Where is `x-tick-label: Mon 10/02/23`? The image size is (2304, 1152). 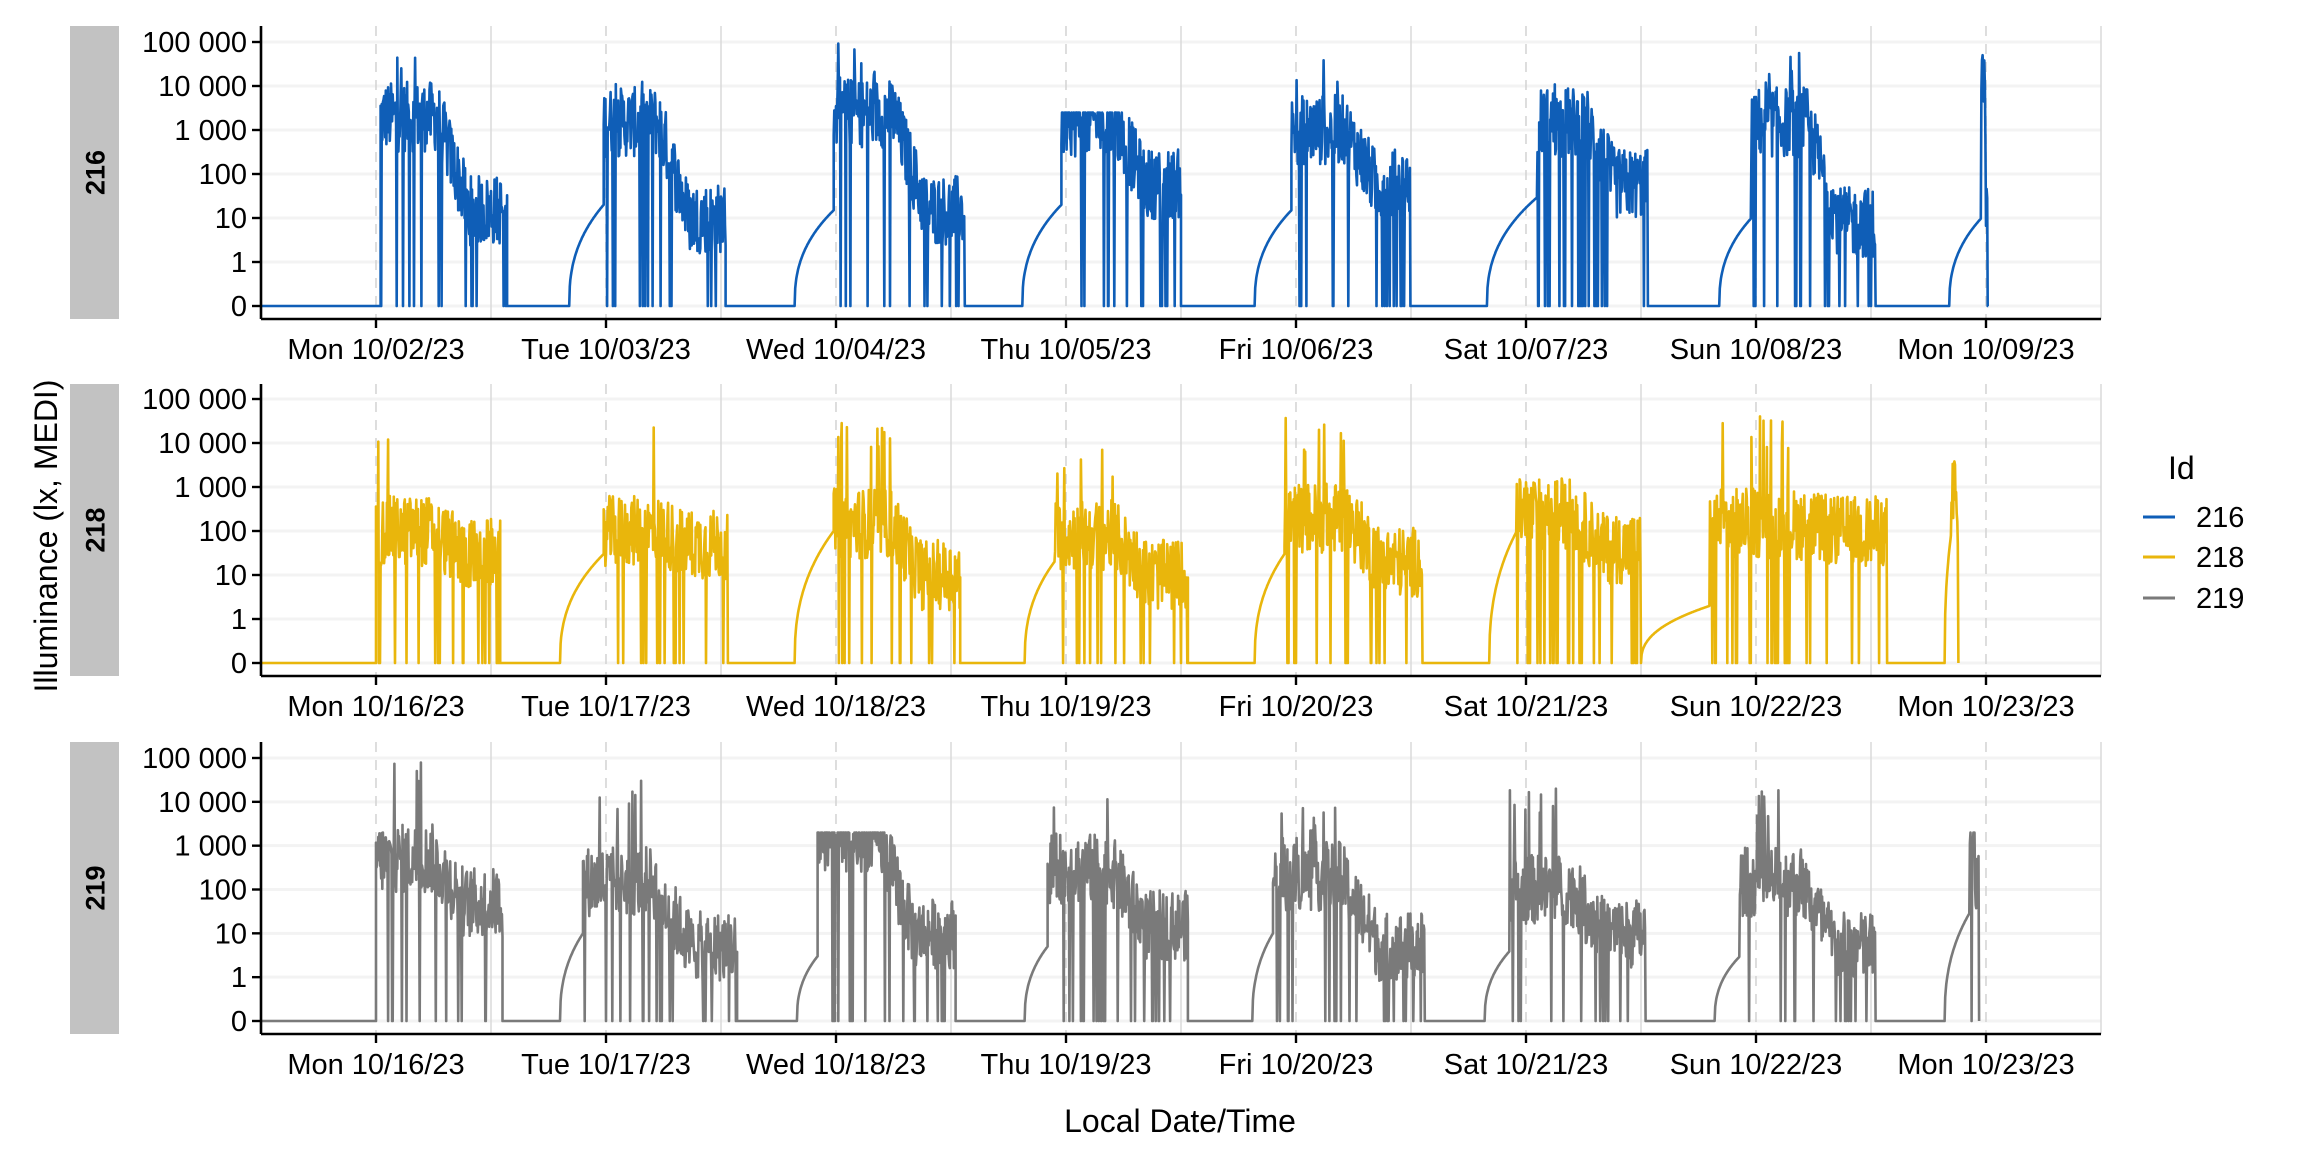
x-tick-label: Mon 10/02/23 is located at coordinates (375, 350).